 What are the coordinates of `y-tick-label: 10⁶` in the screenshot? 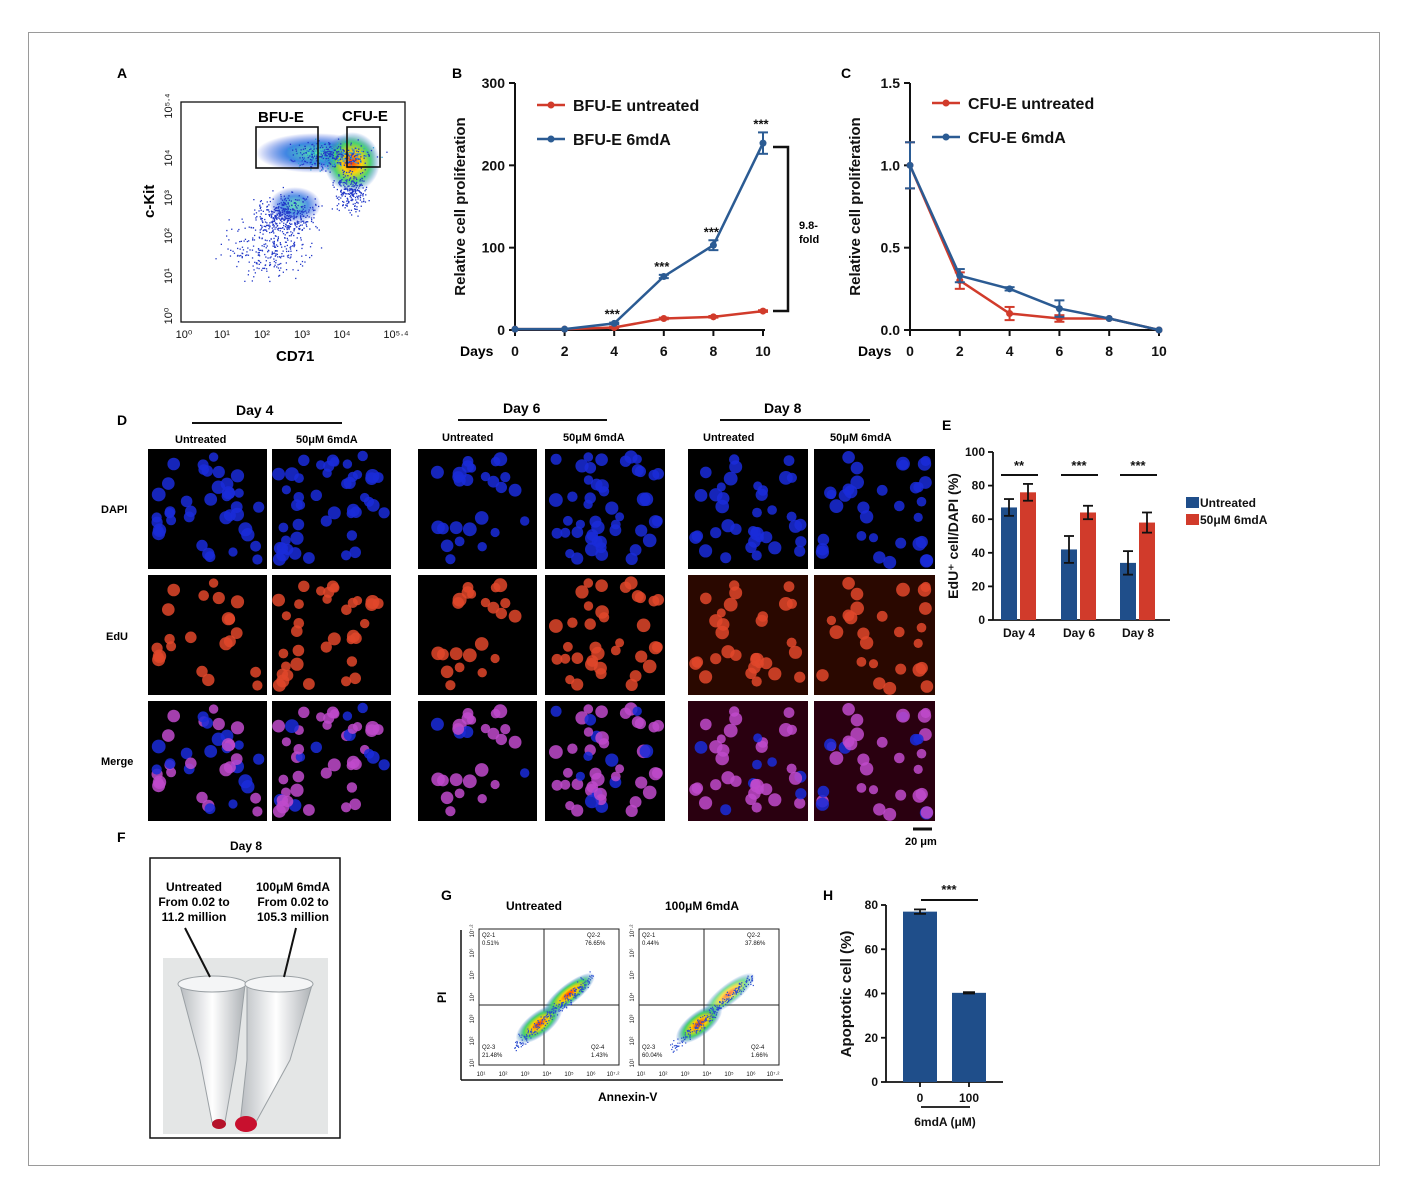 It's located at (632, 953).